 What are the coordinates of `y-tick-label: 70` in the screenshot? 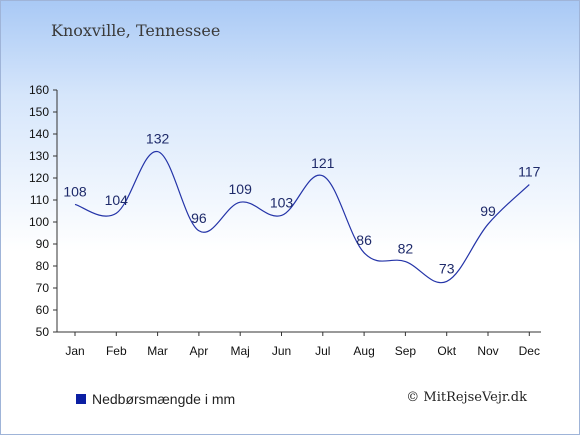 It's located at (43, 288).